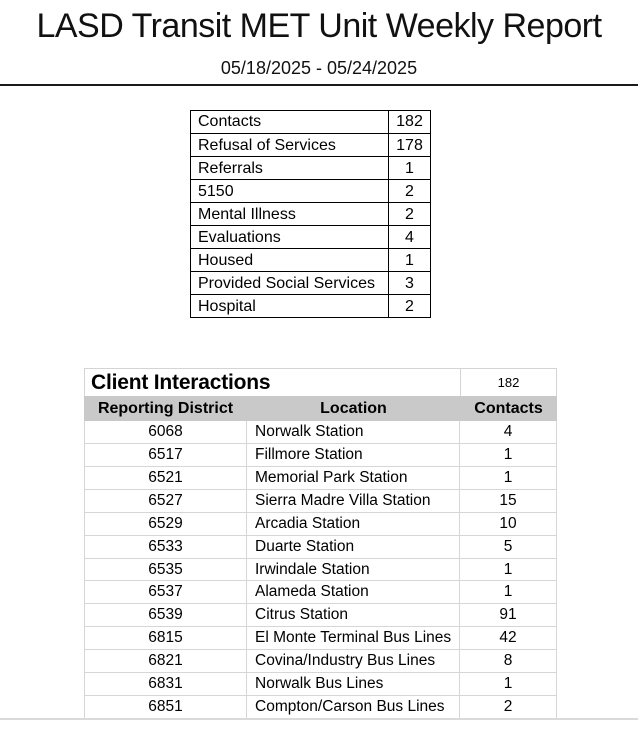 The image size is (638, 742). I want to click on table-row: 6537 Alameda Station 1, so click(320, 593).